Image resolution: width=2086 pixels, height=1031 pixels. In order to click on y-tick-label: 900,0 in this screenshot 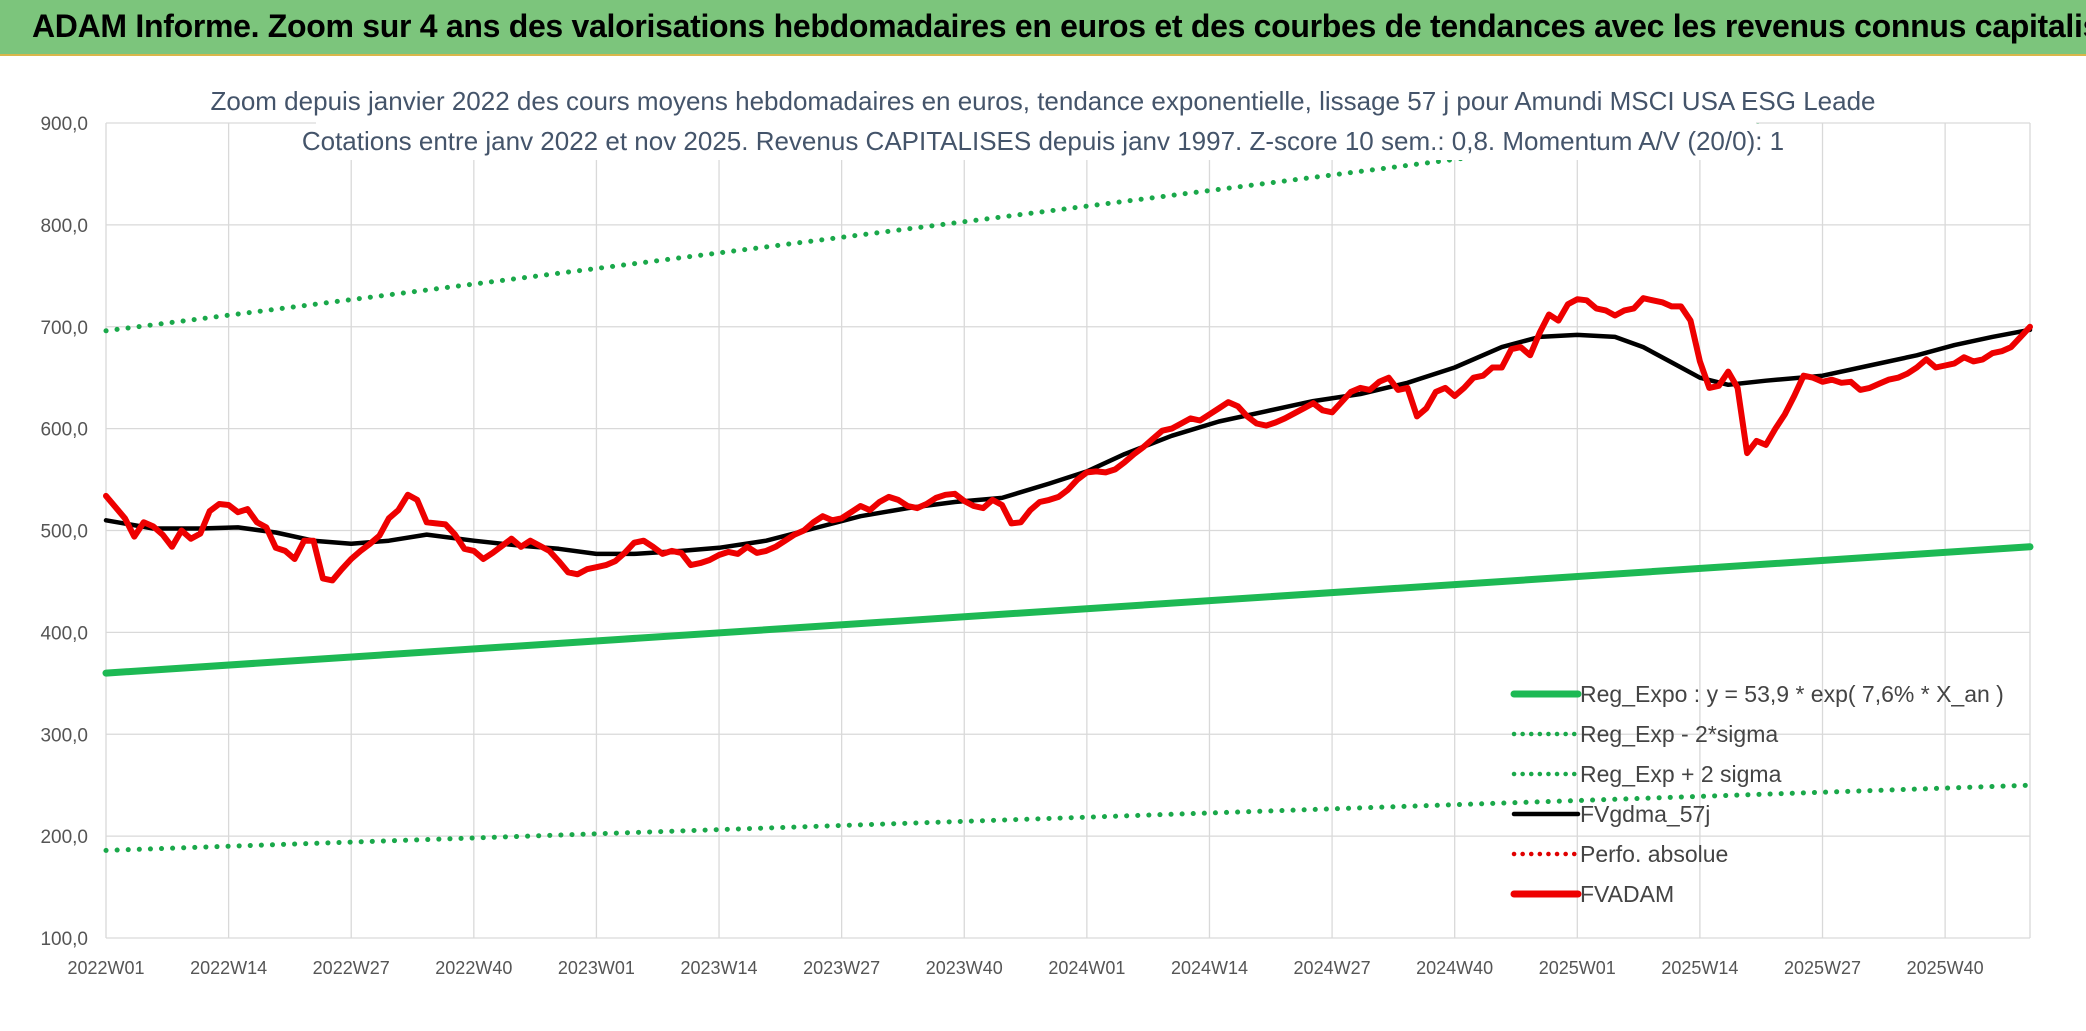, I will do `click(64, 124)`.